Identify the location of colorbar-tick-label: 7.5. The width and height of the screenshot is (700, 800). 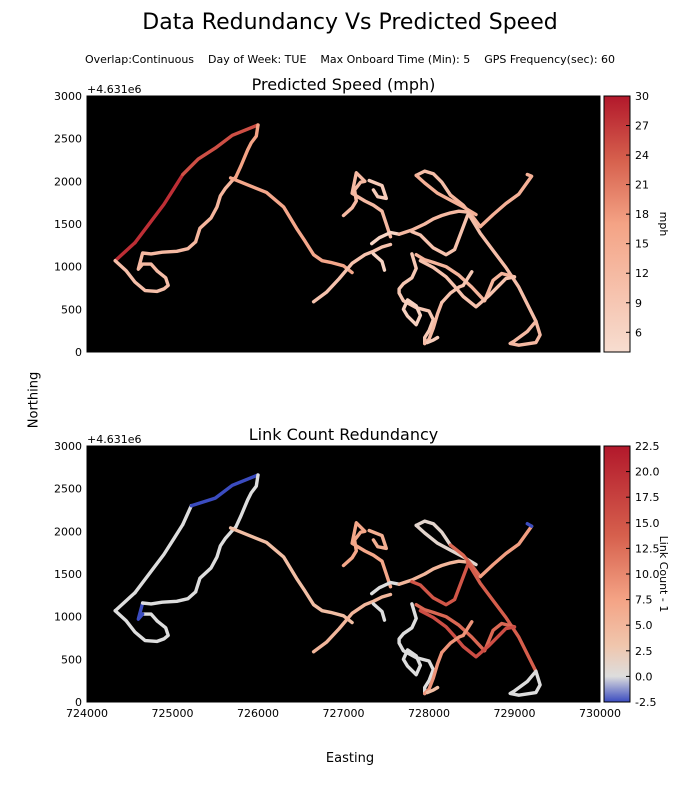
(644, 600).